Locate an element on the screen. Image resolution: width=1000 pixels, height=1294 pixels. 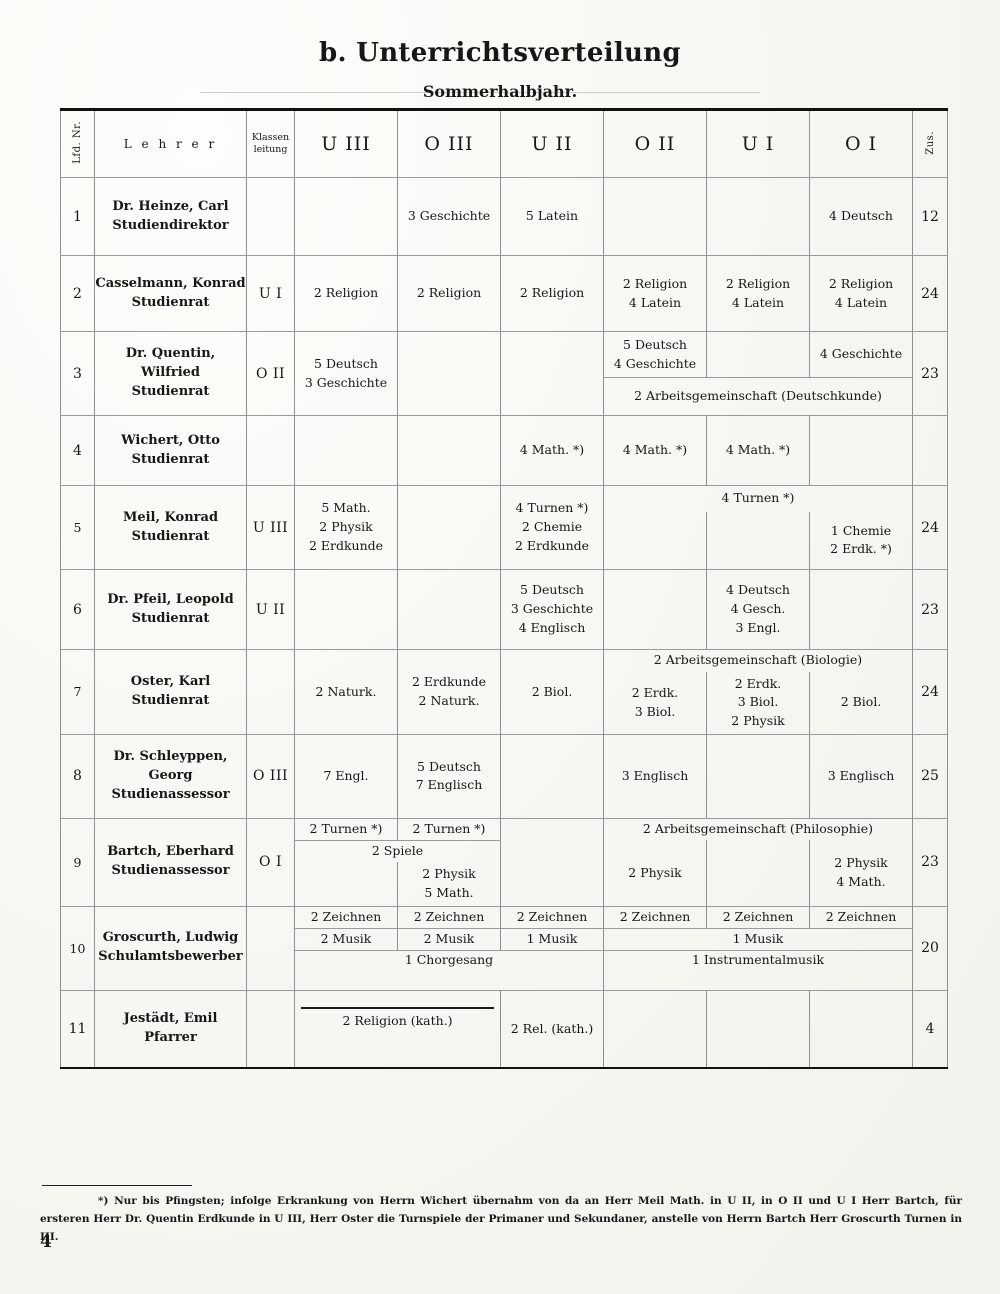
subject-entry: 4 Latein is located at coordinates (655, 302).